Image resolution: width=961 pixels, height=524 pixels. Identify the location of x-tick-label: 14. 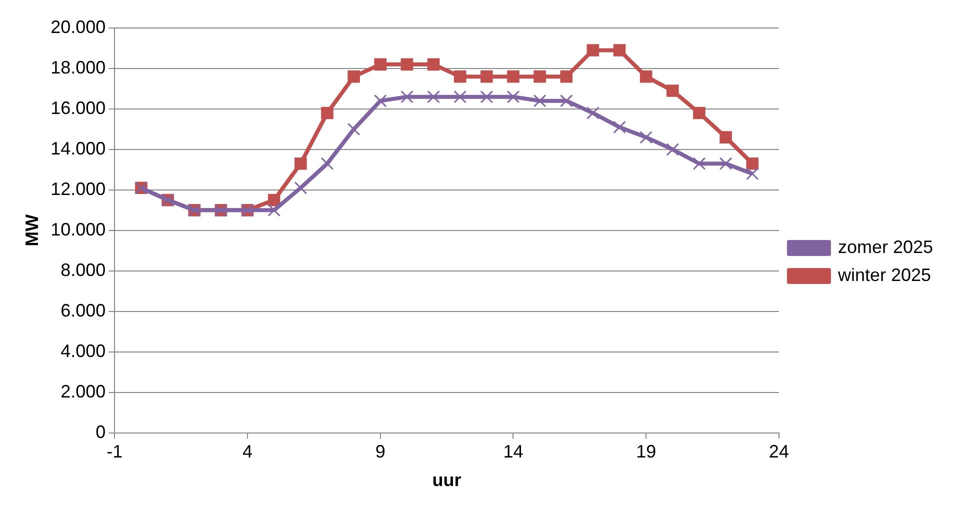
(513, 452).